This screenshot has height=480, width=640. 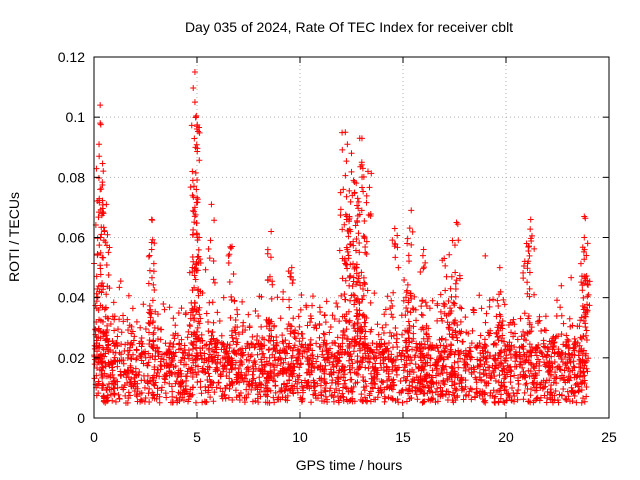 What do you see at coordinates (81, 418) in the screenshot?
I see `y-tick-label: 0` at bounding box center [81, 418].